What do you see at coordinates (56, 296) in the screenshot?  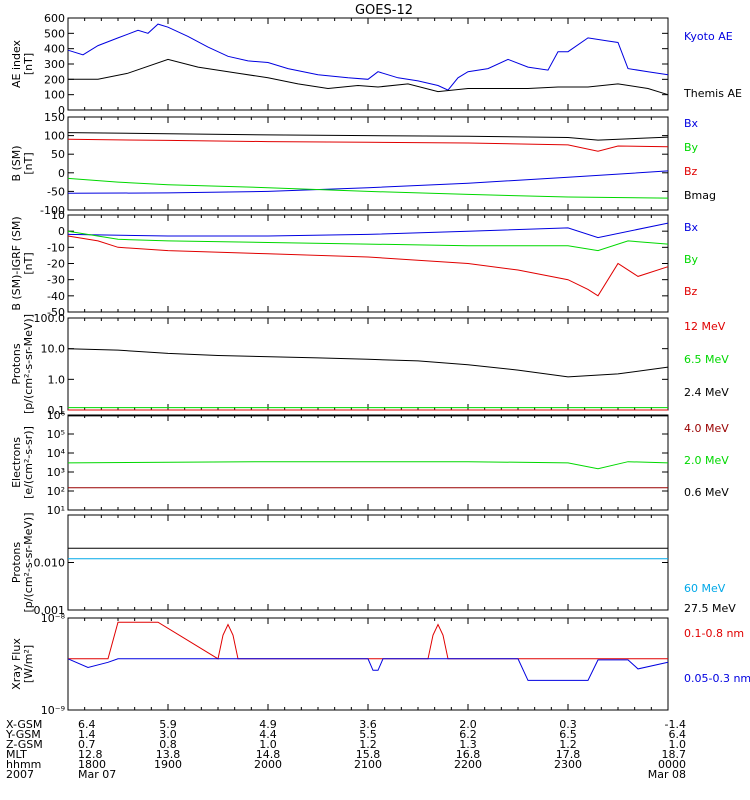 I see `y-tick-label: -40` at bounding box center [56, 296].